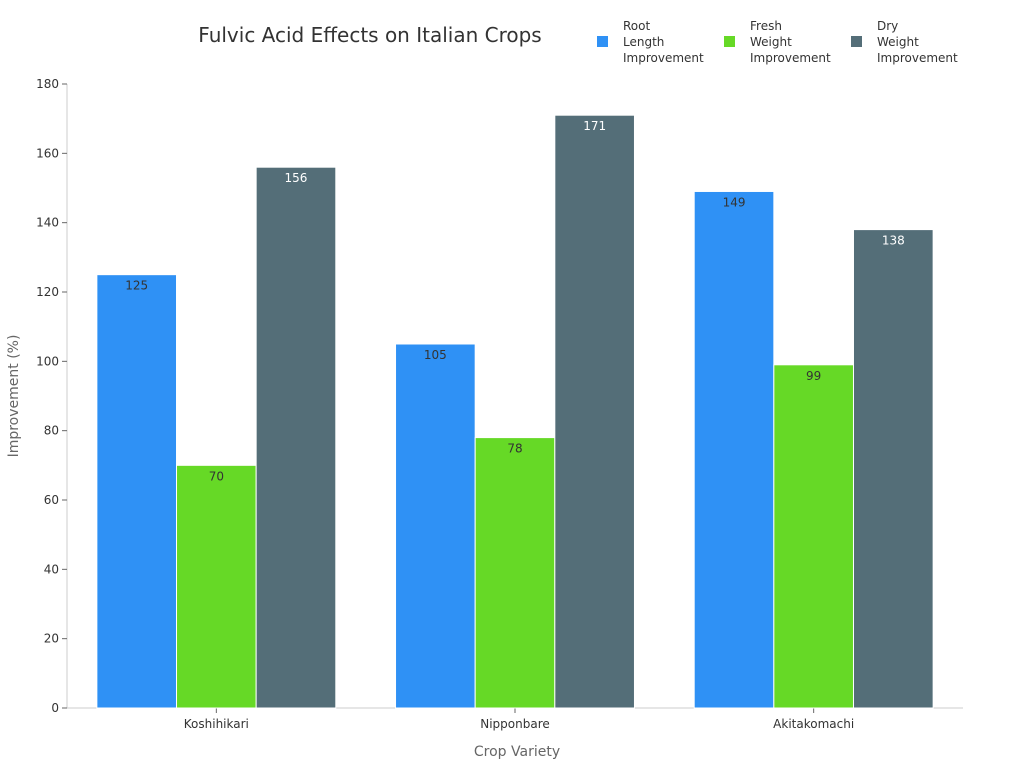 The height and width of the screenshot is (772, 1024). I want to click on data-label: 70, so click(216, 476).